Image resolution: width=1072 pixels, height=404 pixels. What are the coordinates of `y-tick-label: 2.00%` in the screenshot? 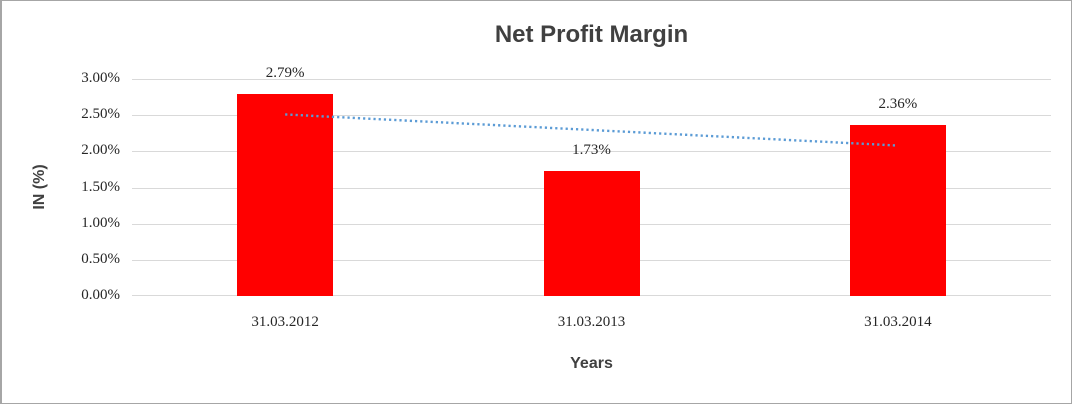 It's located at (100, 150).